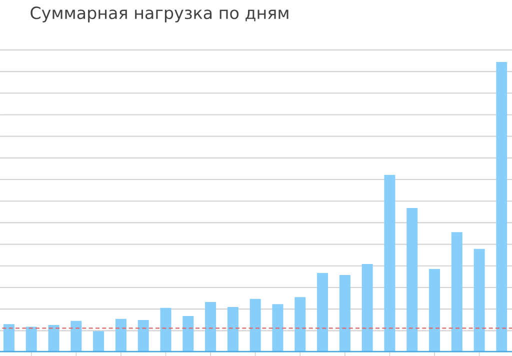 The height and width of the screenshot is (356, 512). What do you see at coordinates (159, 14) in the screenshot?
I see `chart-title: Суммарная нагрузка по дням` at bounding box center [159, 14].